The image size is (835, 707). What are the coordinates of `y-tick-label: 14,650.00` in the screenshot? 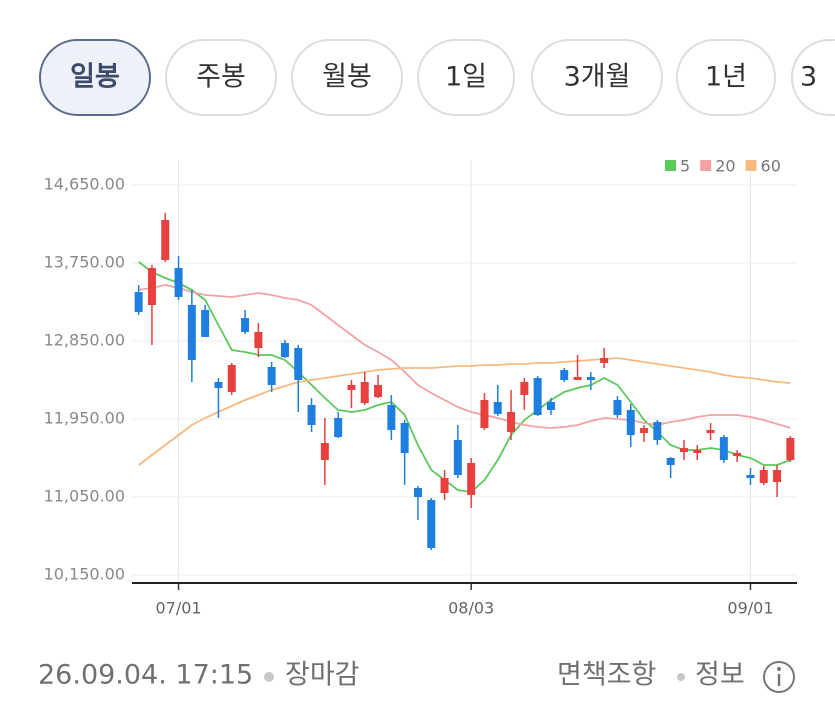 It's located at (84, 183).